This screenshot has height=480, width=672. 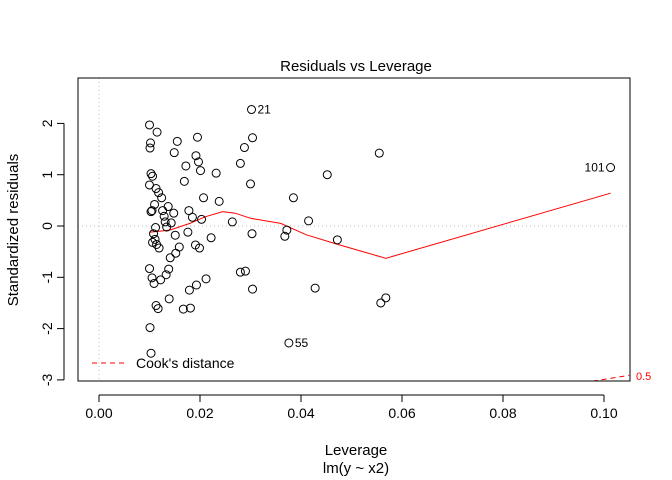 I want to click on x-axis-title: Leverage, so click(x=356, y=450).